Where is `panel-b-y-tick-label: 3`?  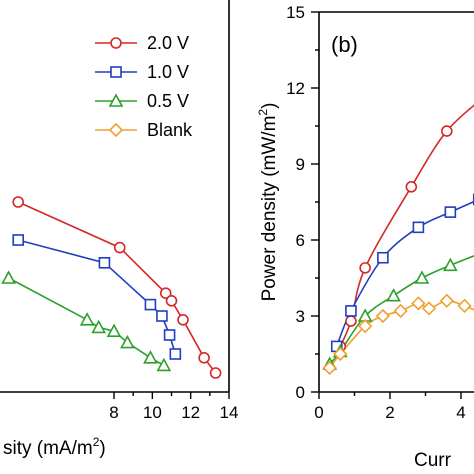 panel-b-y-tick-label: 3 is located at coordinates (300, 316).